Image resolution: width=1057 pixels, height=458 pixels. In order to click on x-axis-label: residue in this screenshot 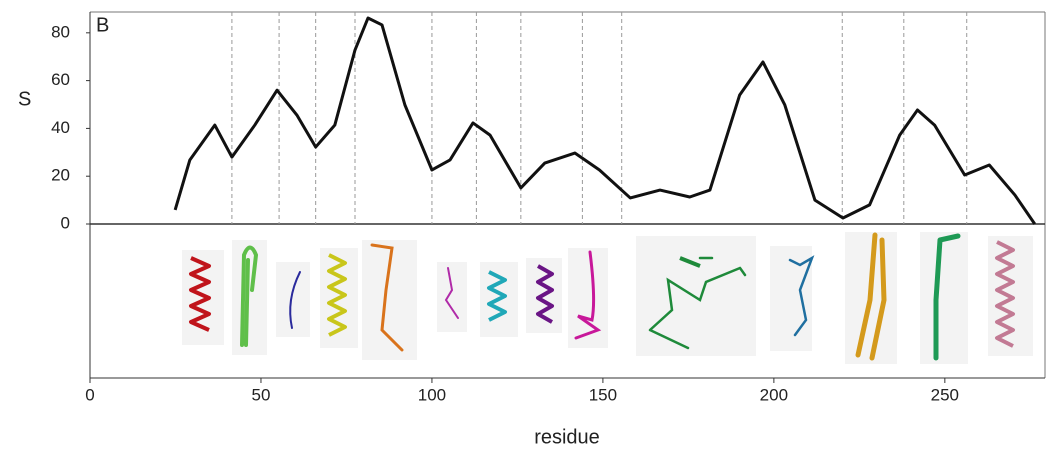, I will do `click(567, 437)`.